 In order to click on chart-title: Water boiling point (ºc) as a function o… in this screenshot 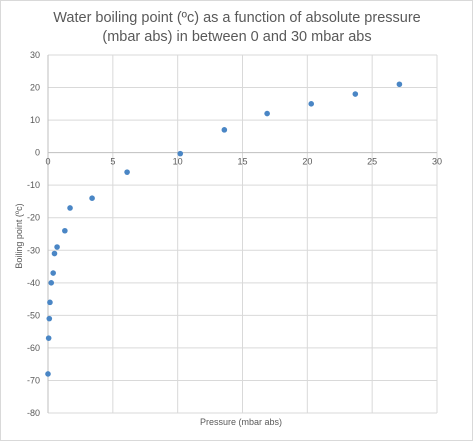, I will do `click(237, 28)`.